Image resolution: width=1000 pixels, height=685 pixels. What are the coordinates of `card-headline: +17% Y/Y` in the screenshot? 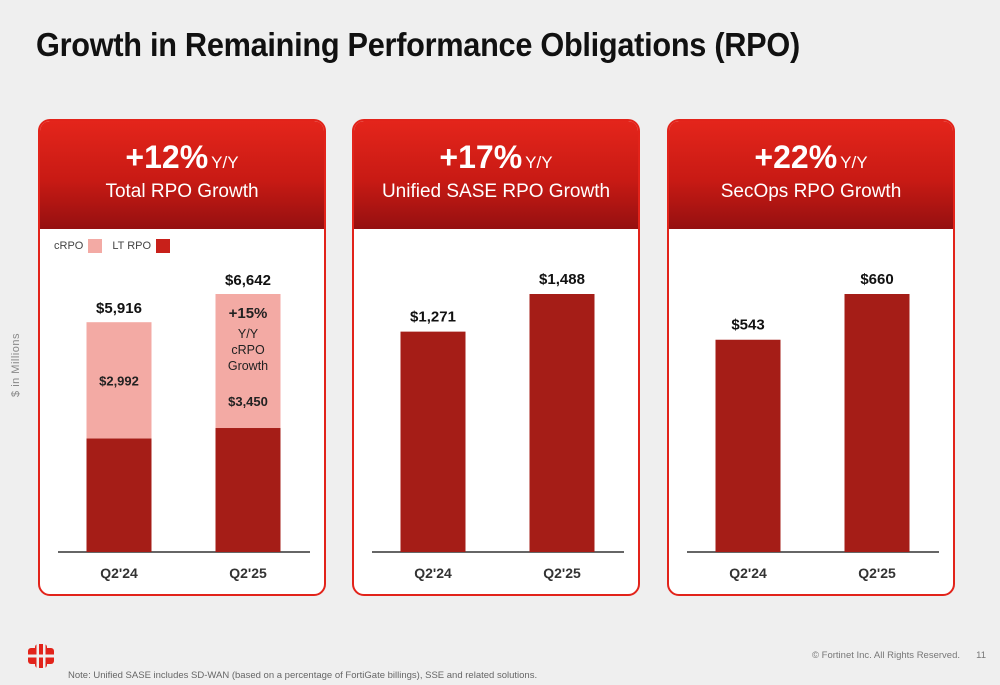 It's located at (496, 157).